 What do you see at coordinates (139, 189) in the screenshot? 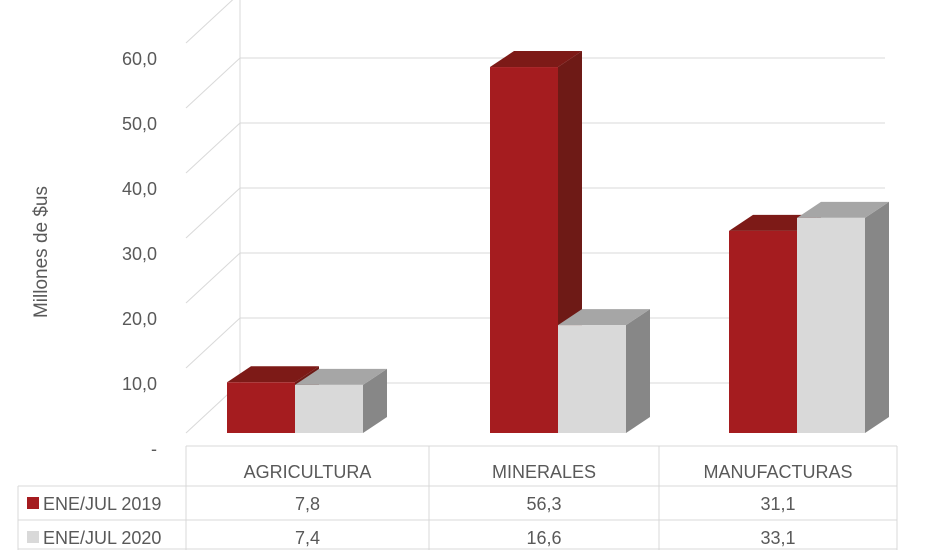
I see `y-tick-label: 40,0` at bounding box center [139, 189].